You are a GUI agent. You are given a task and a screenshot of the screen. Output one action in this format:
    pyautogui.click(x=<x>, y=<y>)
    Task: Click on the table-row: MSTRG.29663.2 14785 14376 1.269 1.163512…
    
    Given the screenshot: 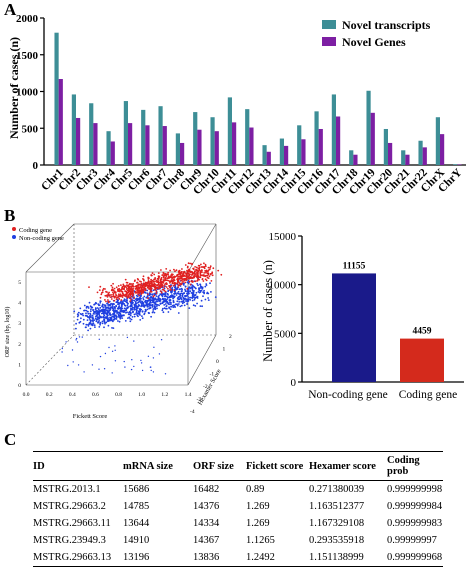 What is the action you would take?
    pyautogui.click(x=238, y=506)
    